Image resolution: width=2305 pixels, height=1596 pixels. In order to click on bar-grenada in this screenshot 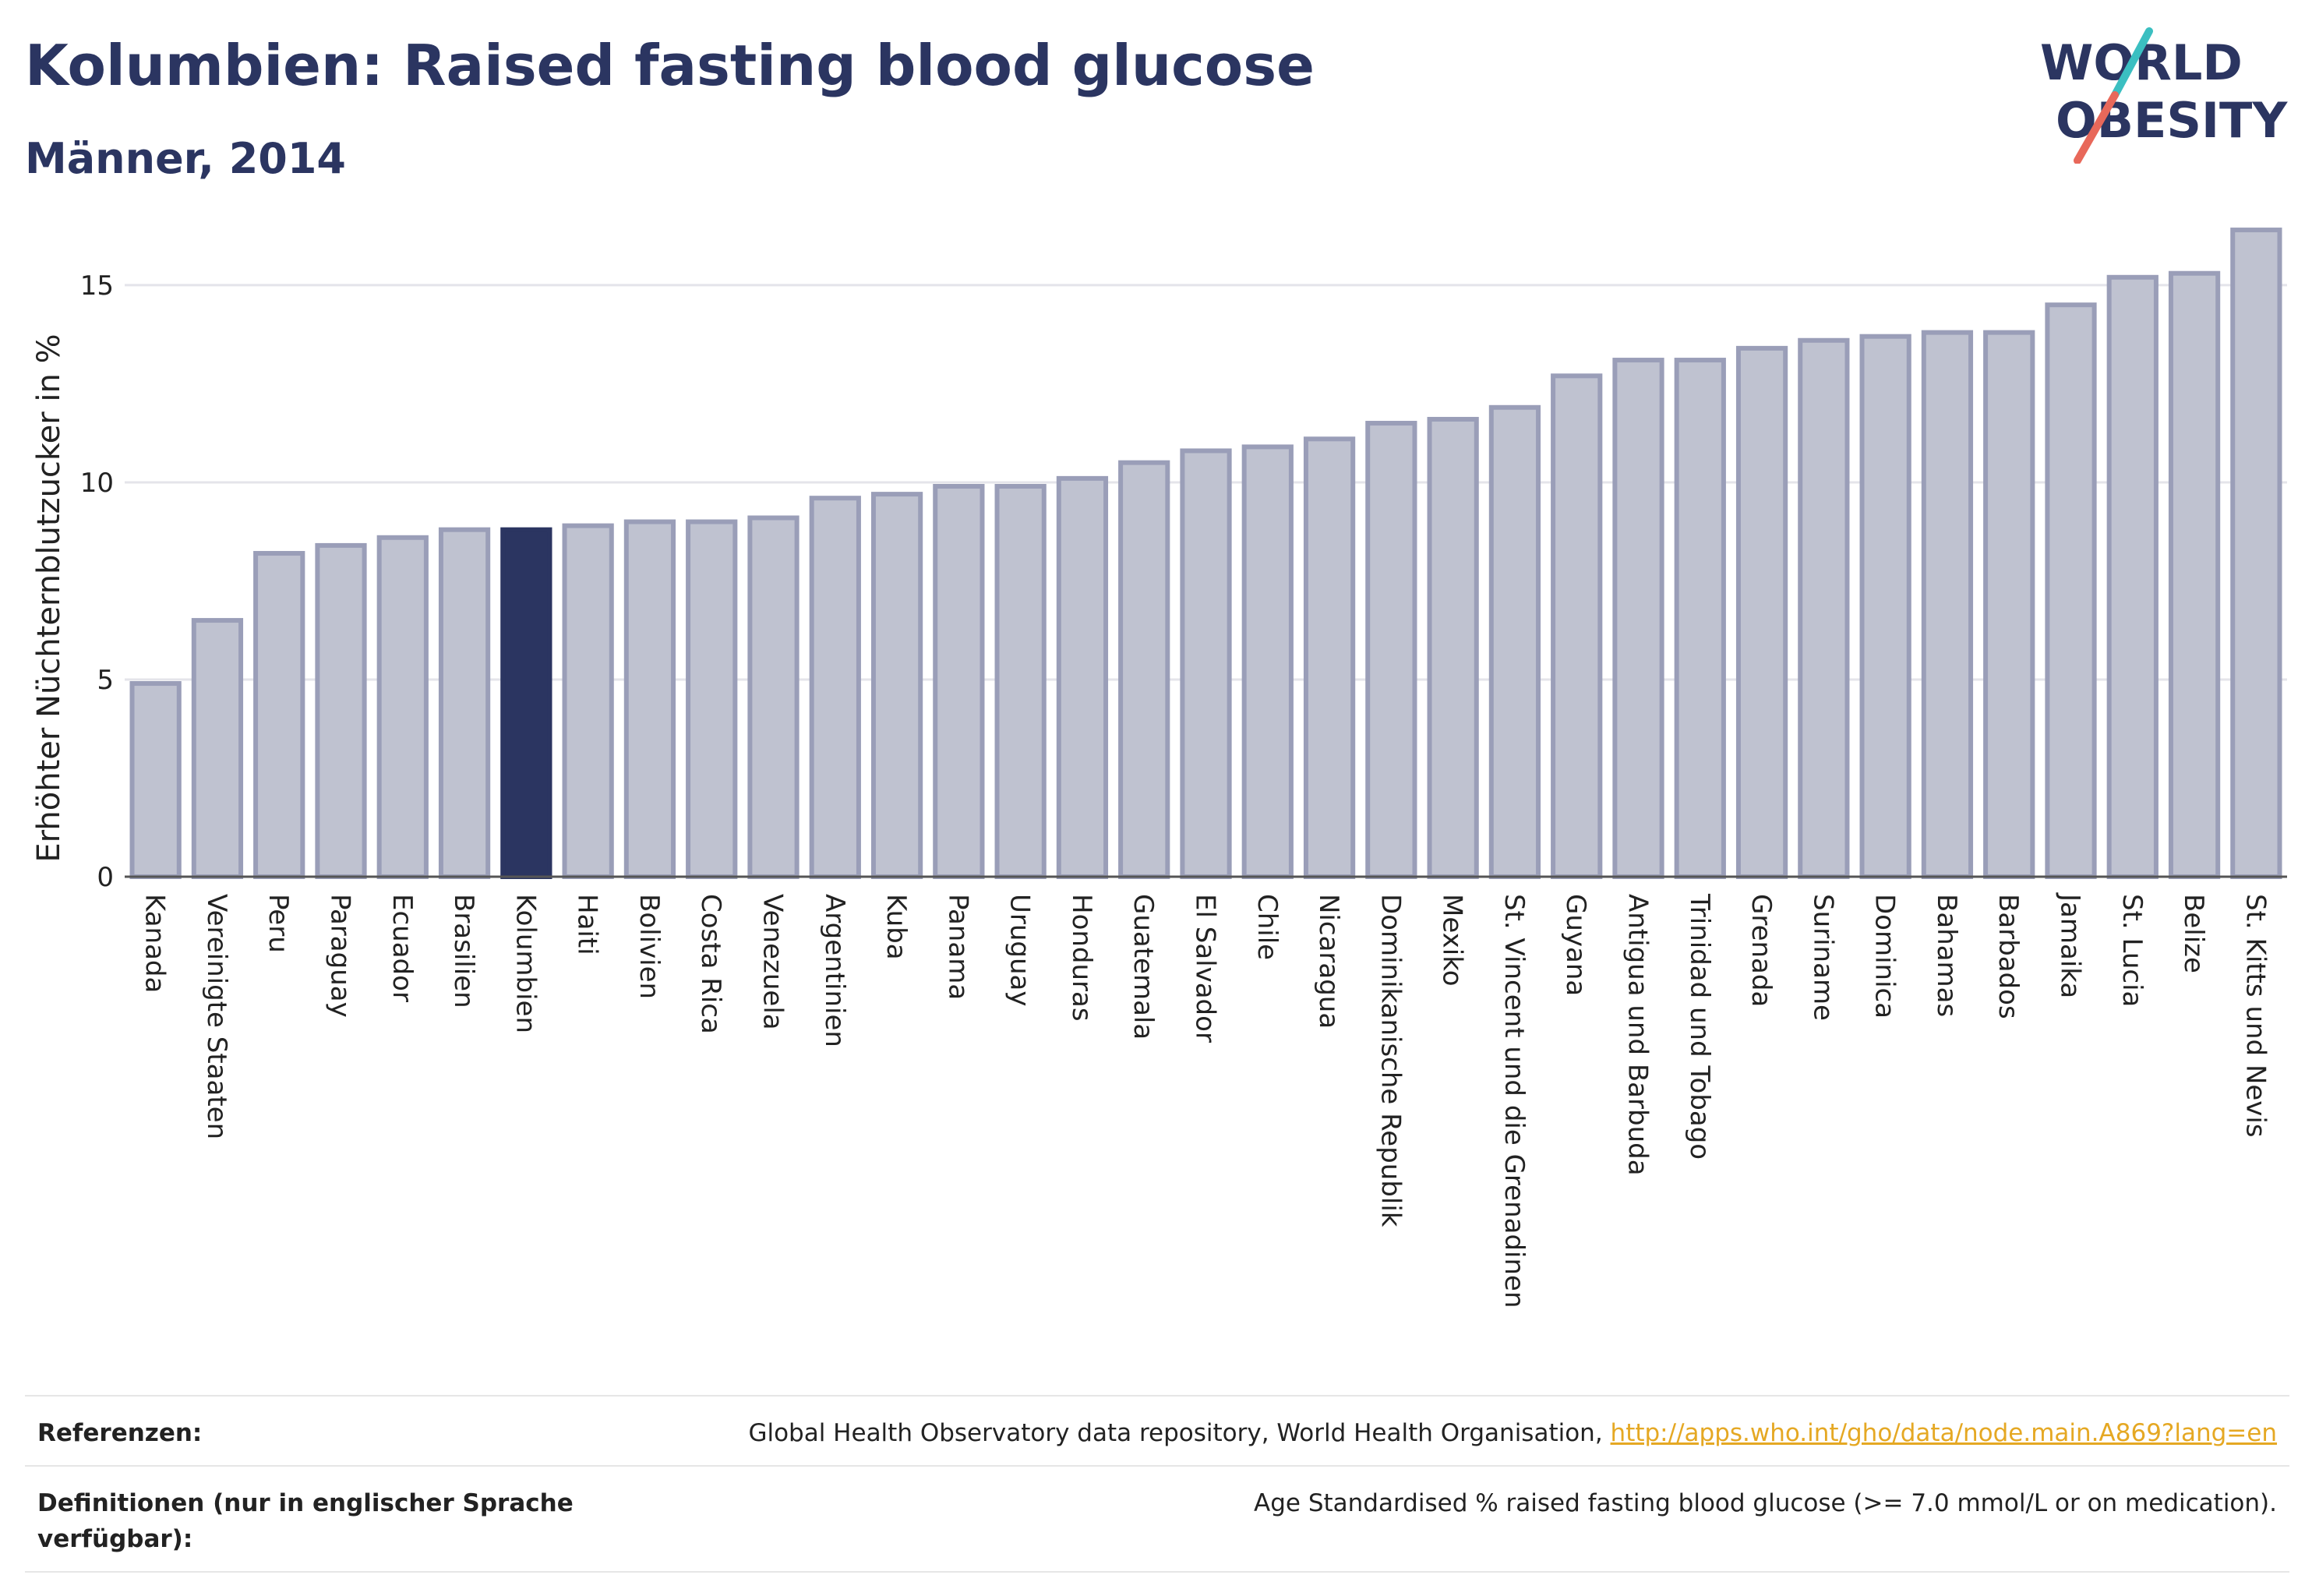, I will do `click(1761, 612)`.